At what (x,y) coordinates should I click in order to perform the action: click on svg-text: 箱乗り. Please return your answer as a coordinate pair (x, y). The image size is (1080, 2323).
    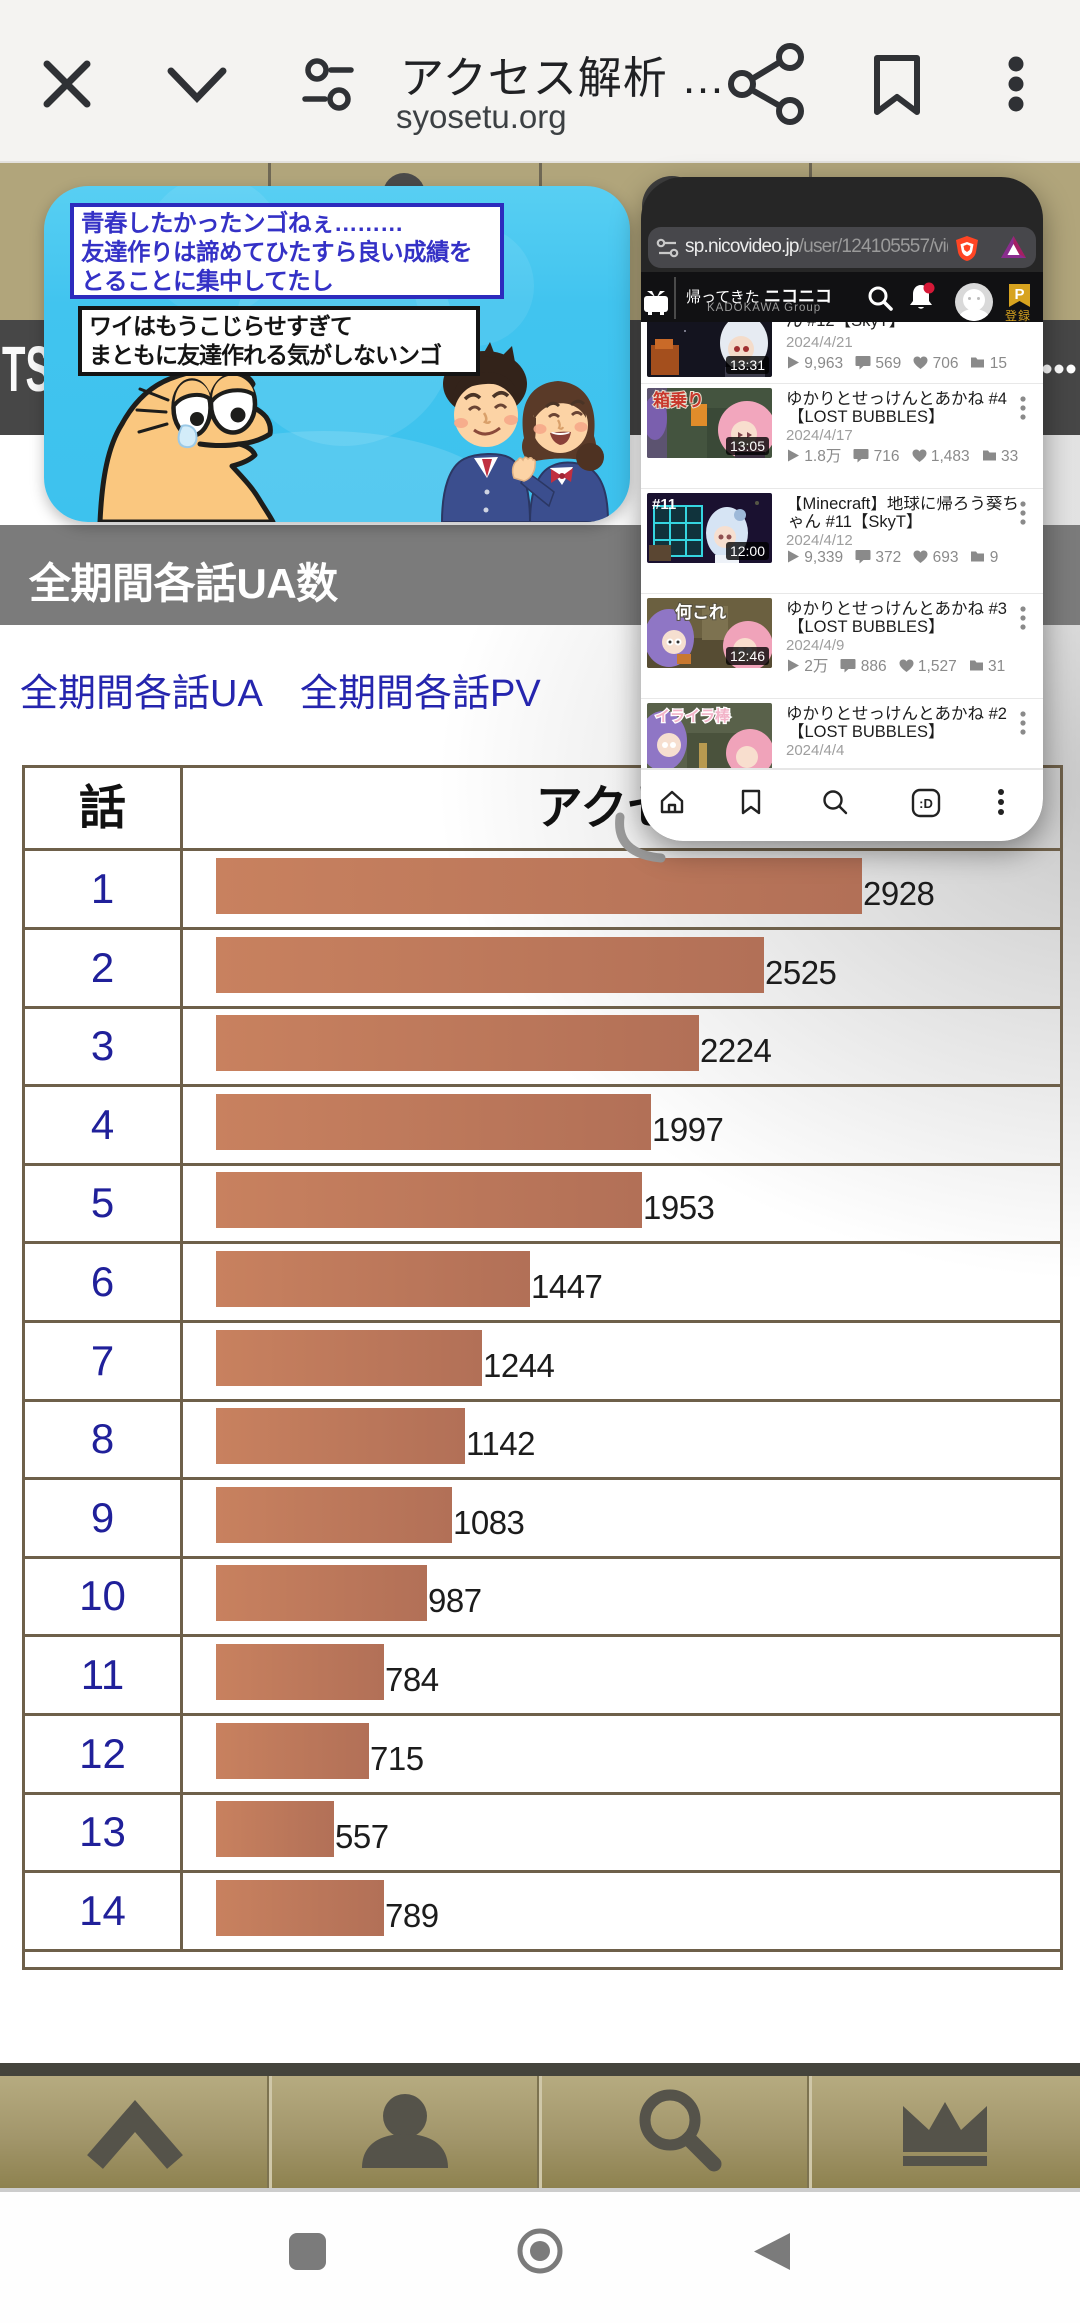
    Looking at the image, I should click on (678, 400).